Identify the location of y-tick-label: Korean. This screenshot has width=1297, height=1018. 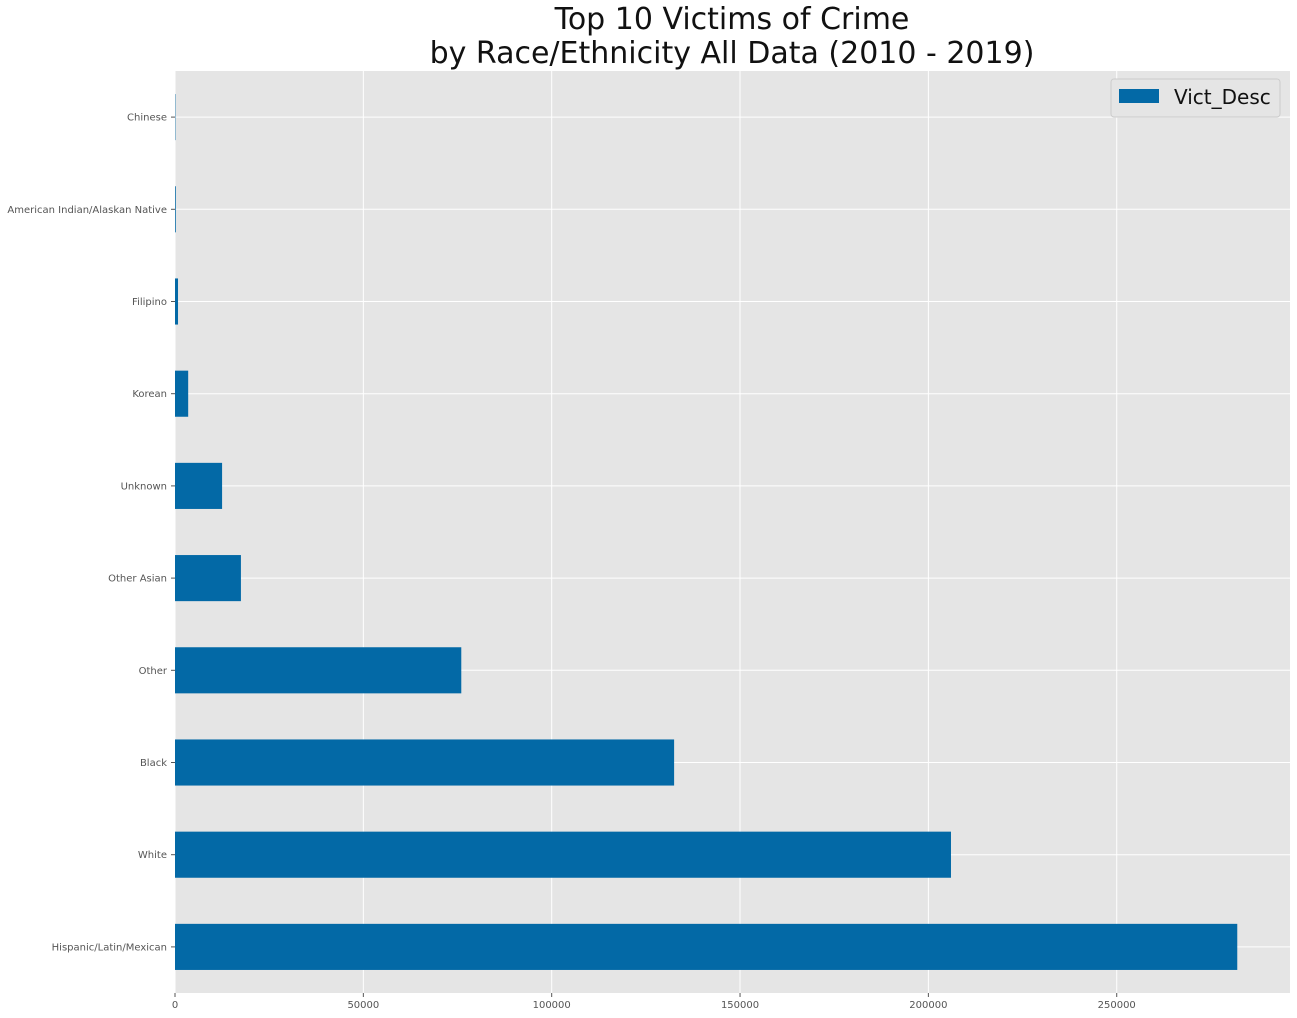
(149, 394).